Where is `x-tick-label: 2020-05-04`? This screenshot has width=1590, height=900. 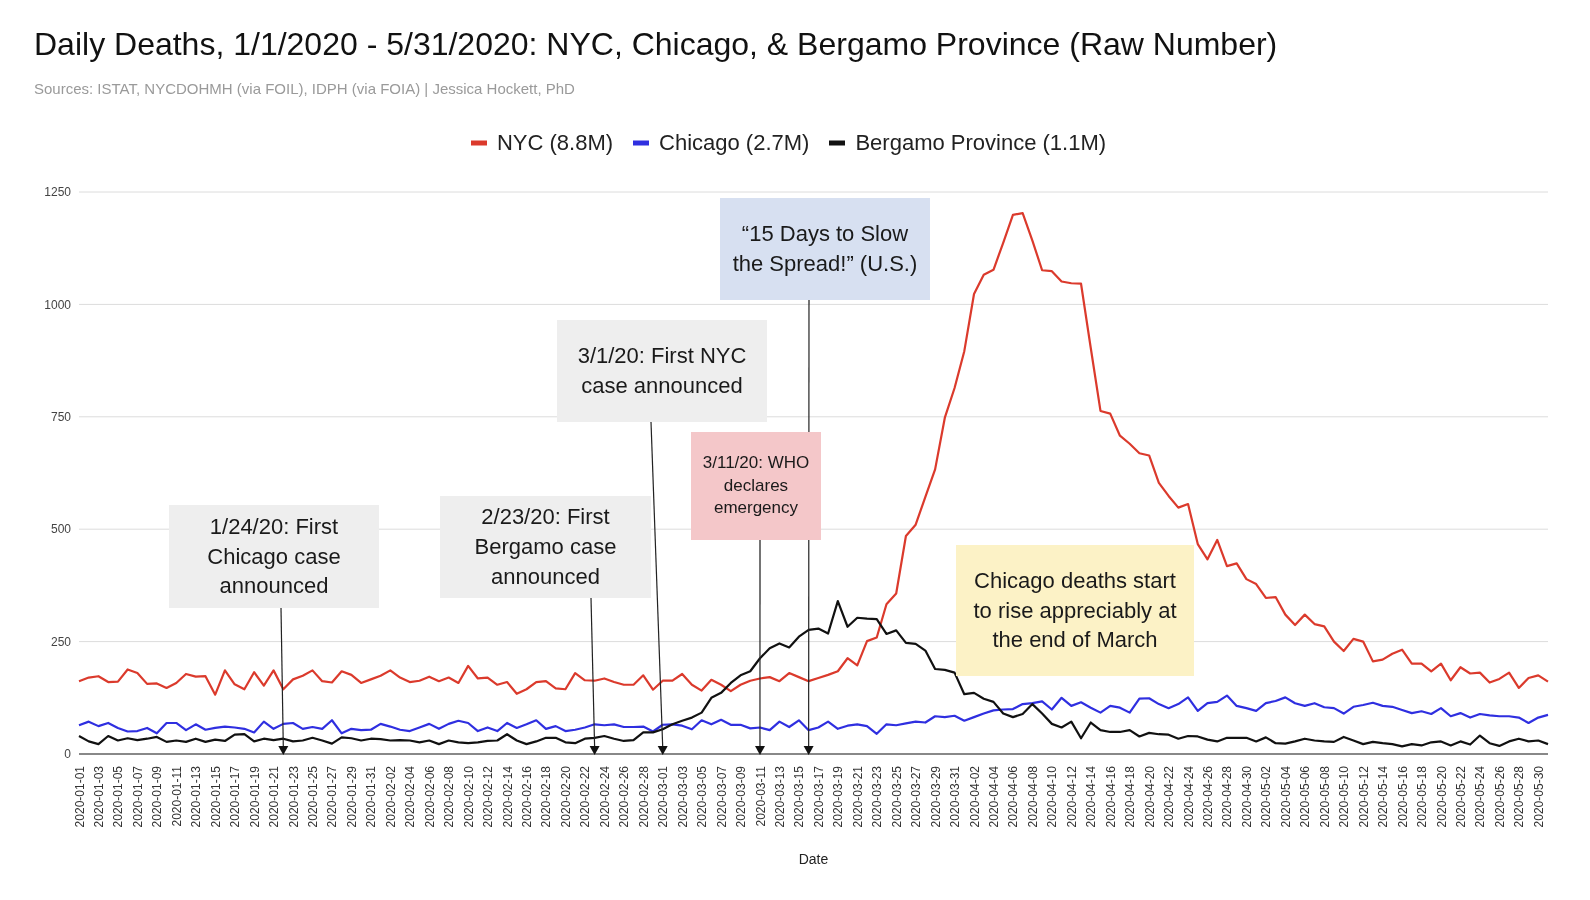
x-tick-label: 2020-05-04 is located at coordinates (1285, 796).